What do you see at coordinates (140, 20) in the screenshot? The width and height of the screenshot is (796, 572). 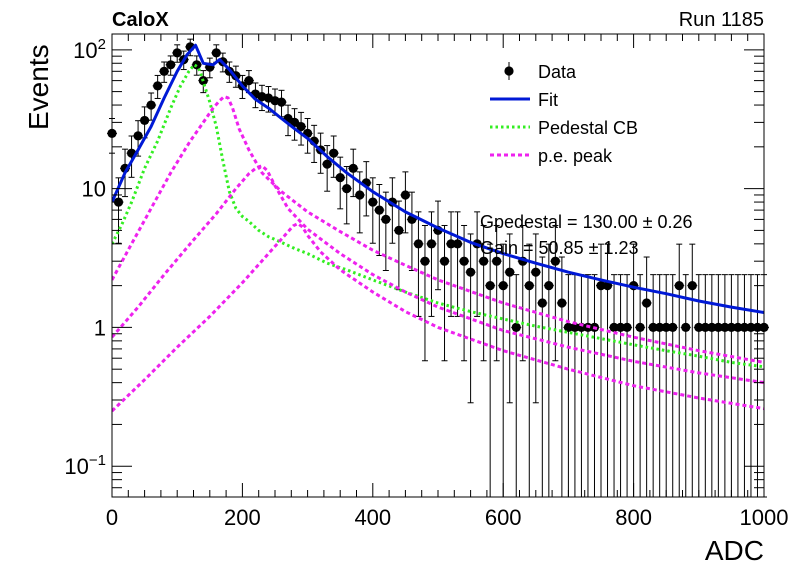 I see `header-left-label: CaloX` at bounding box center [140, 20].